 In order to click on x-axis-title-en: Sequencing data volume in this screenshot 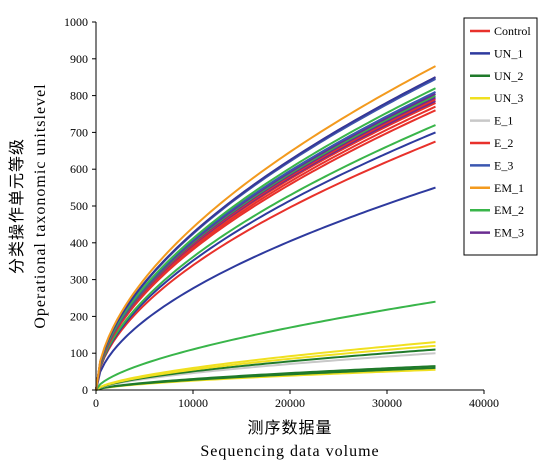, I will do `click(289, 451)`.